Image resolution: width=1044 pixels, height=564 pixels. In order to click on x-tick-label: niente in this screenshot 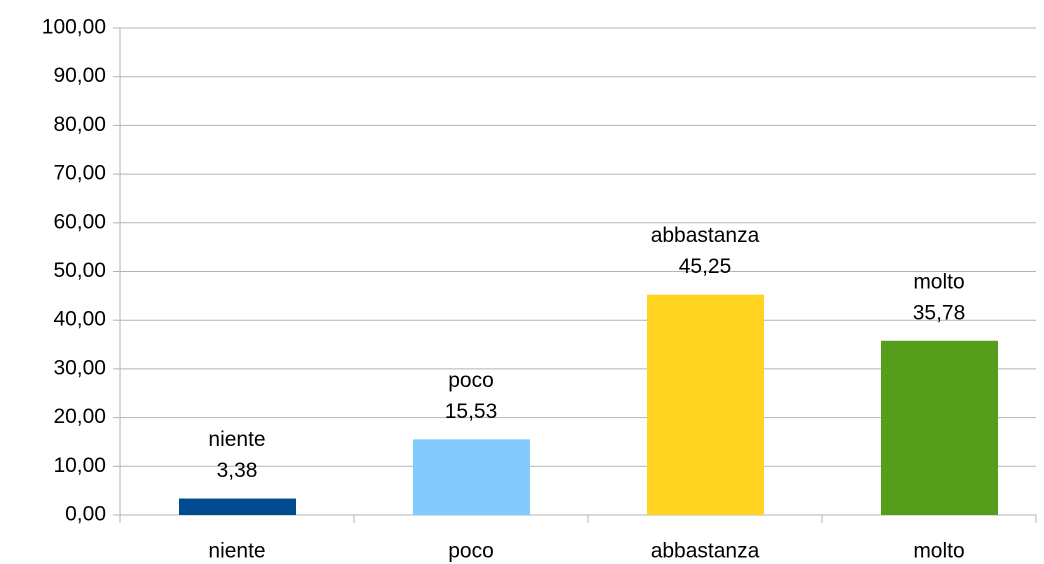, I will do `click(236, 551)`.